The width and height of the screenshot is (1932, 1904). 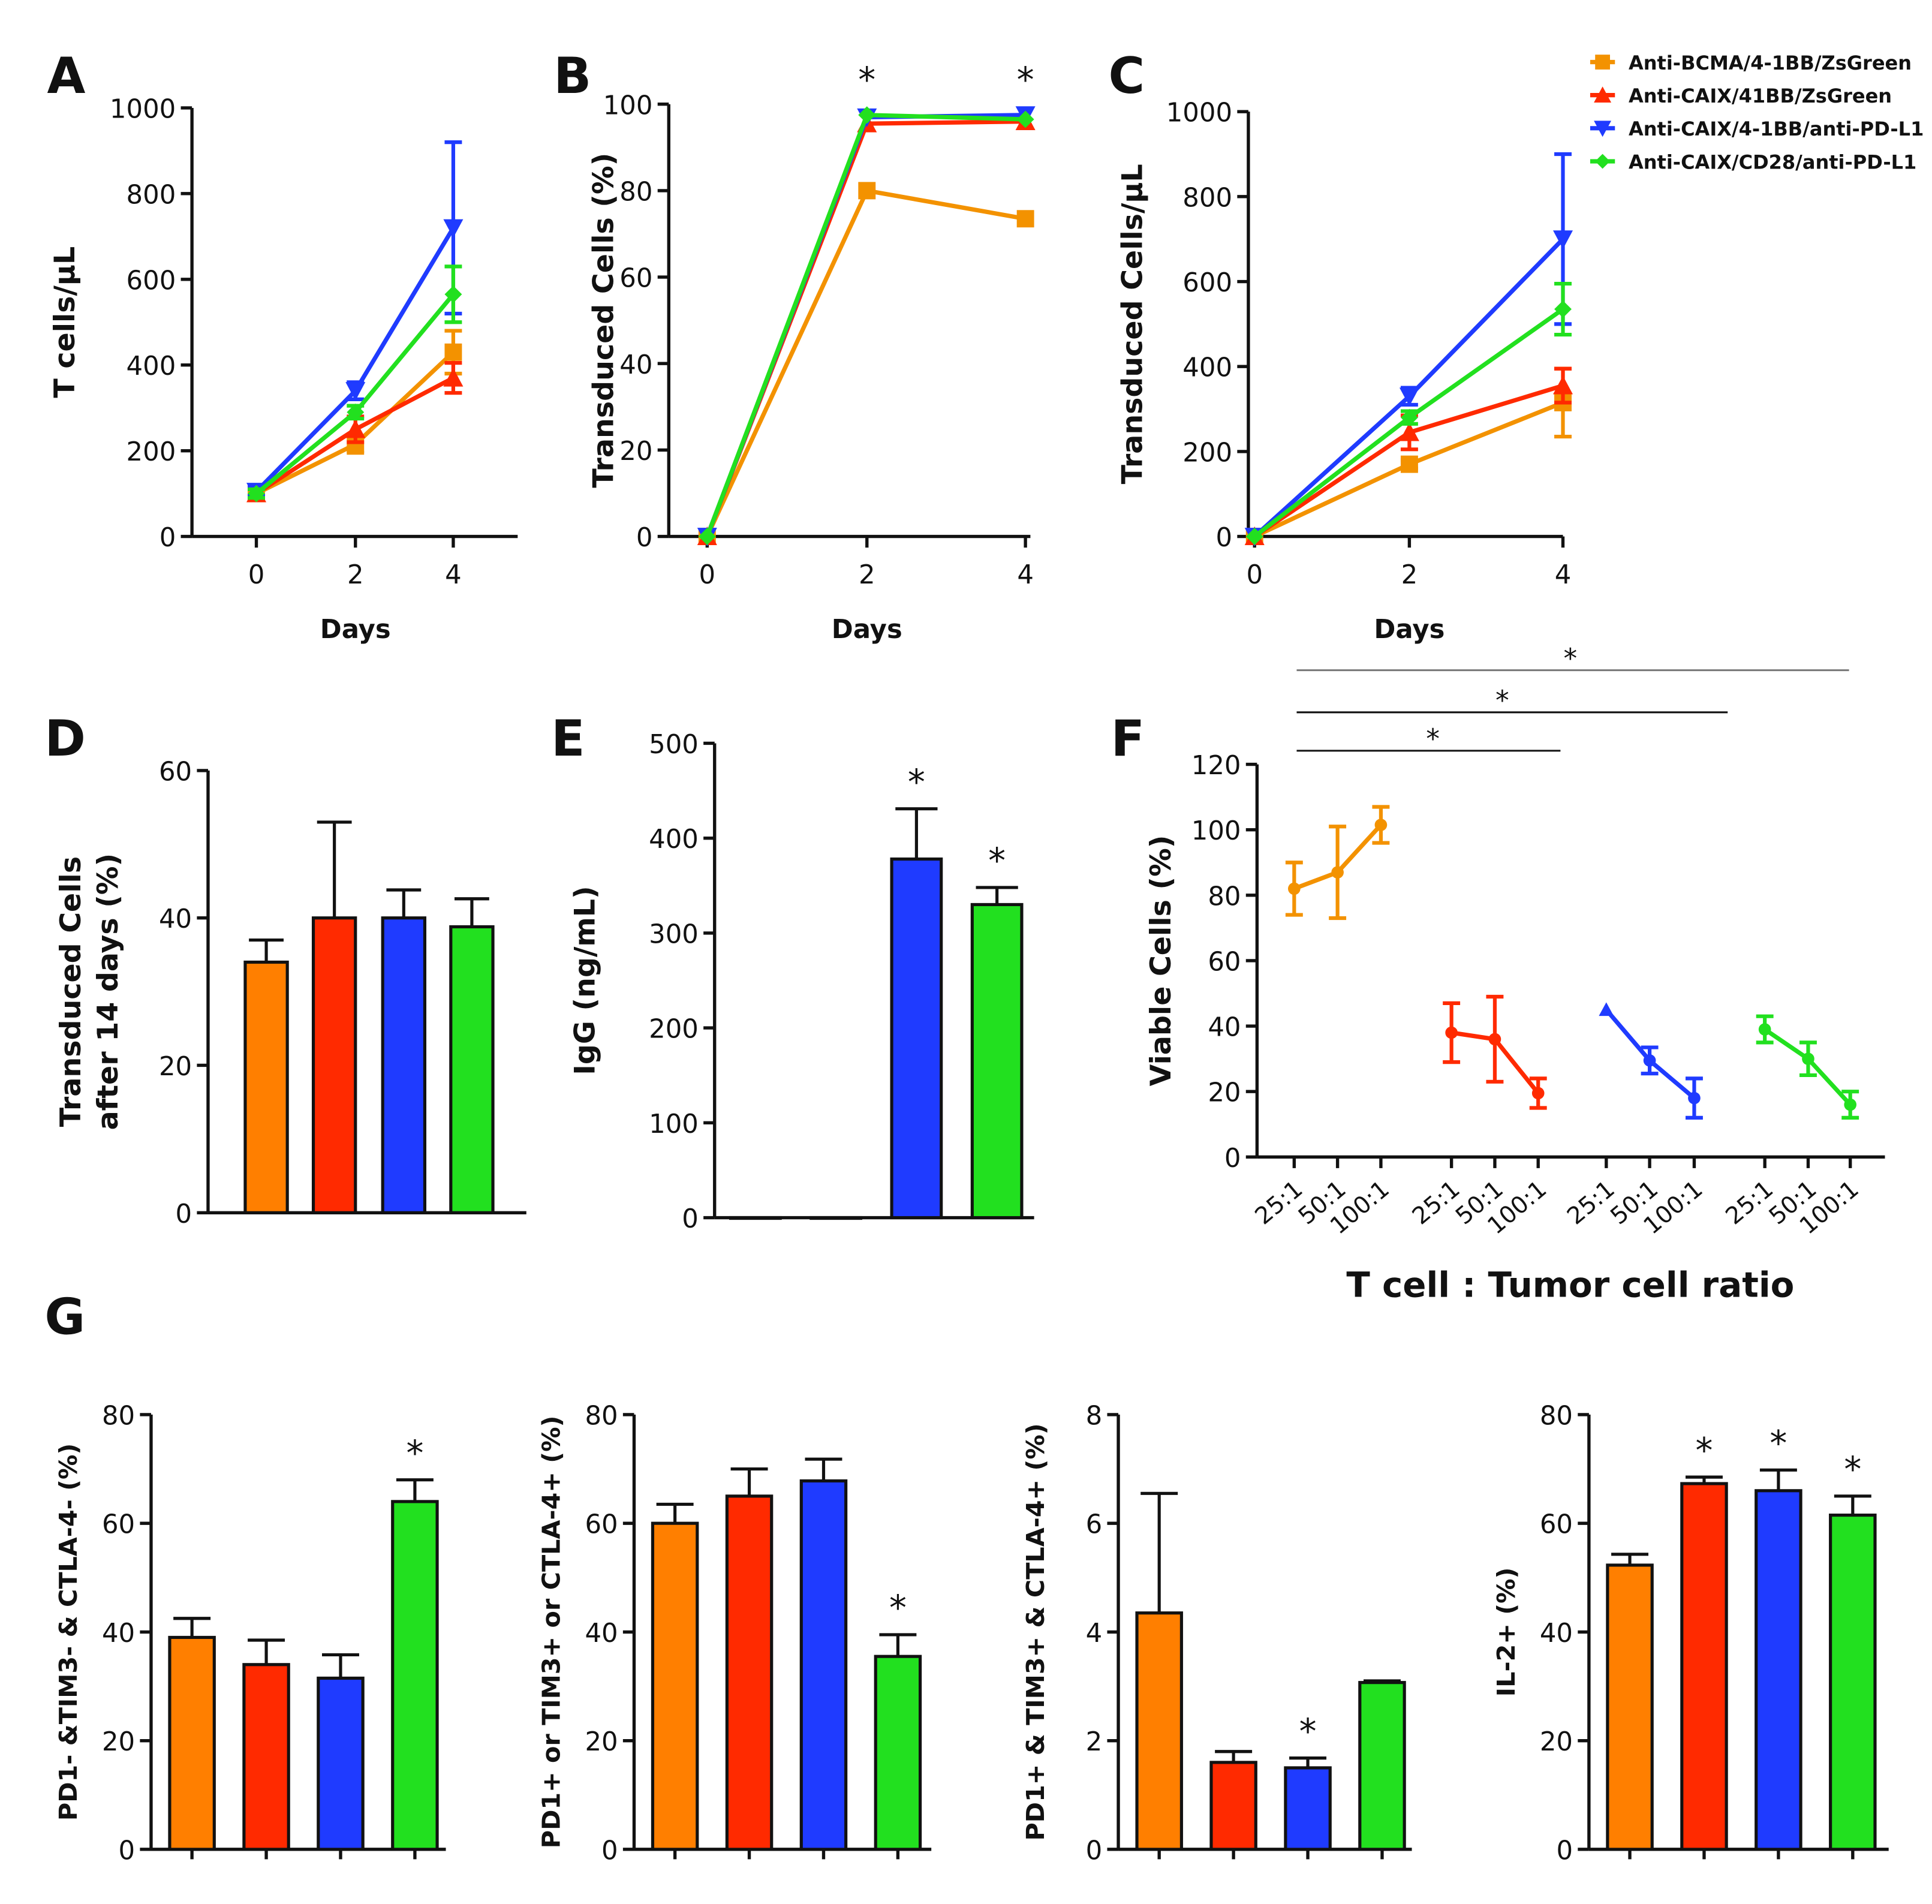 What do you see at coordinates (1807, 1067) in the screenshot?
I see `series-green` at bounding box center [1807, 1067].